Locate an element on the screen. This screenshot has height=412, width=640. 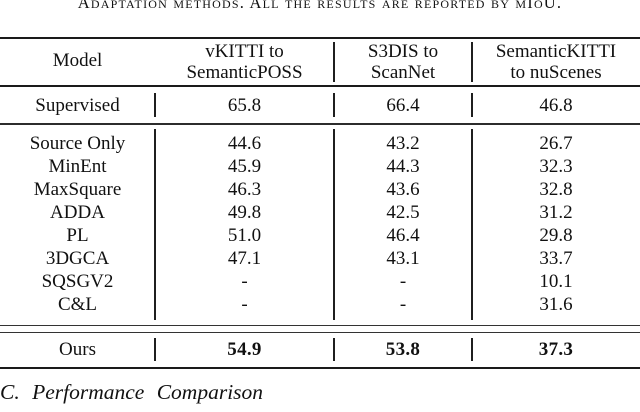
double-rule-bottom is located at coordinates (320, 332).